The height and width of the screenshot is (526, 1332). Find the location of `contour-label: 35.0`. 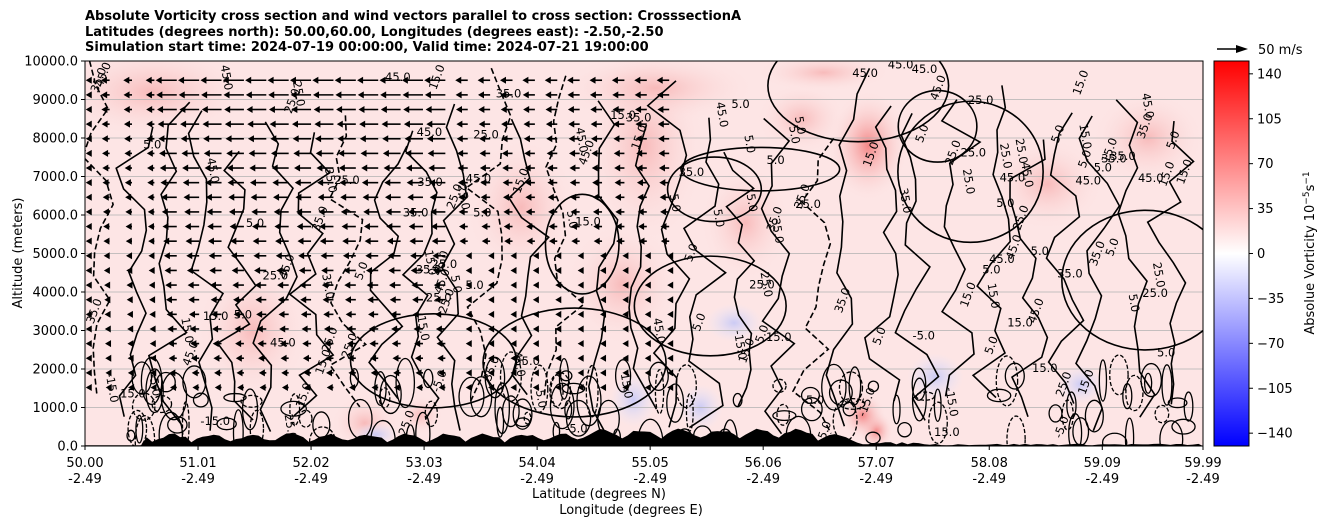

contour-label: 35.0 is located at coordinates (328, 286).